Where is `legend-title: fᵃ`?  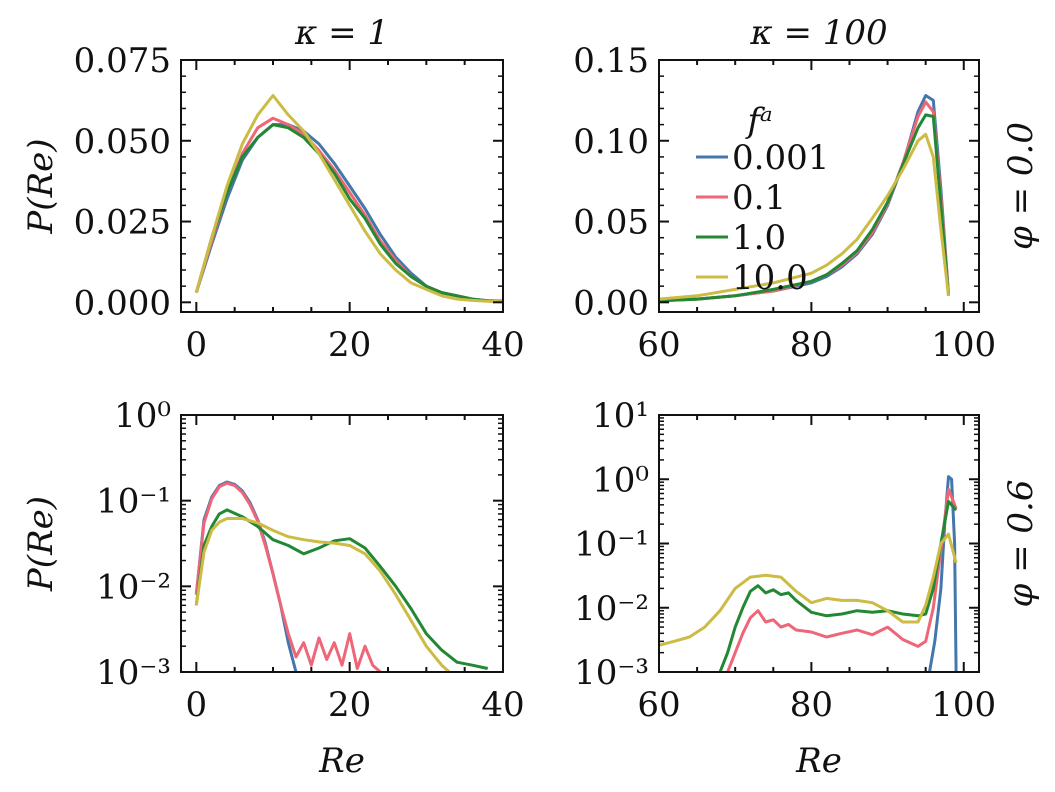 legend-title: fᵃ is located at coordinates (758, 121).